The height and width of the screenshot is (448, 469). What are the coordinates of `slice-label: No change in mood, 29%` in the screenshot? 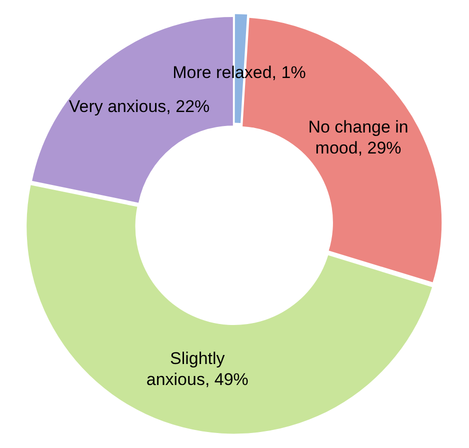 It's located at (358, 137).